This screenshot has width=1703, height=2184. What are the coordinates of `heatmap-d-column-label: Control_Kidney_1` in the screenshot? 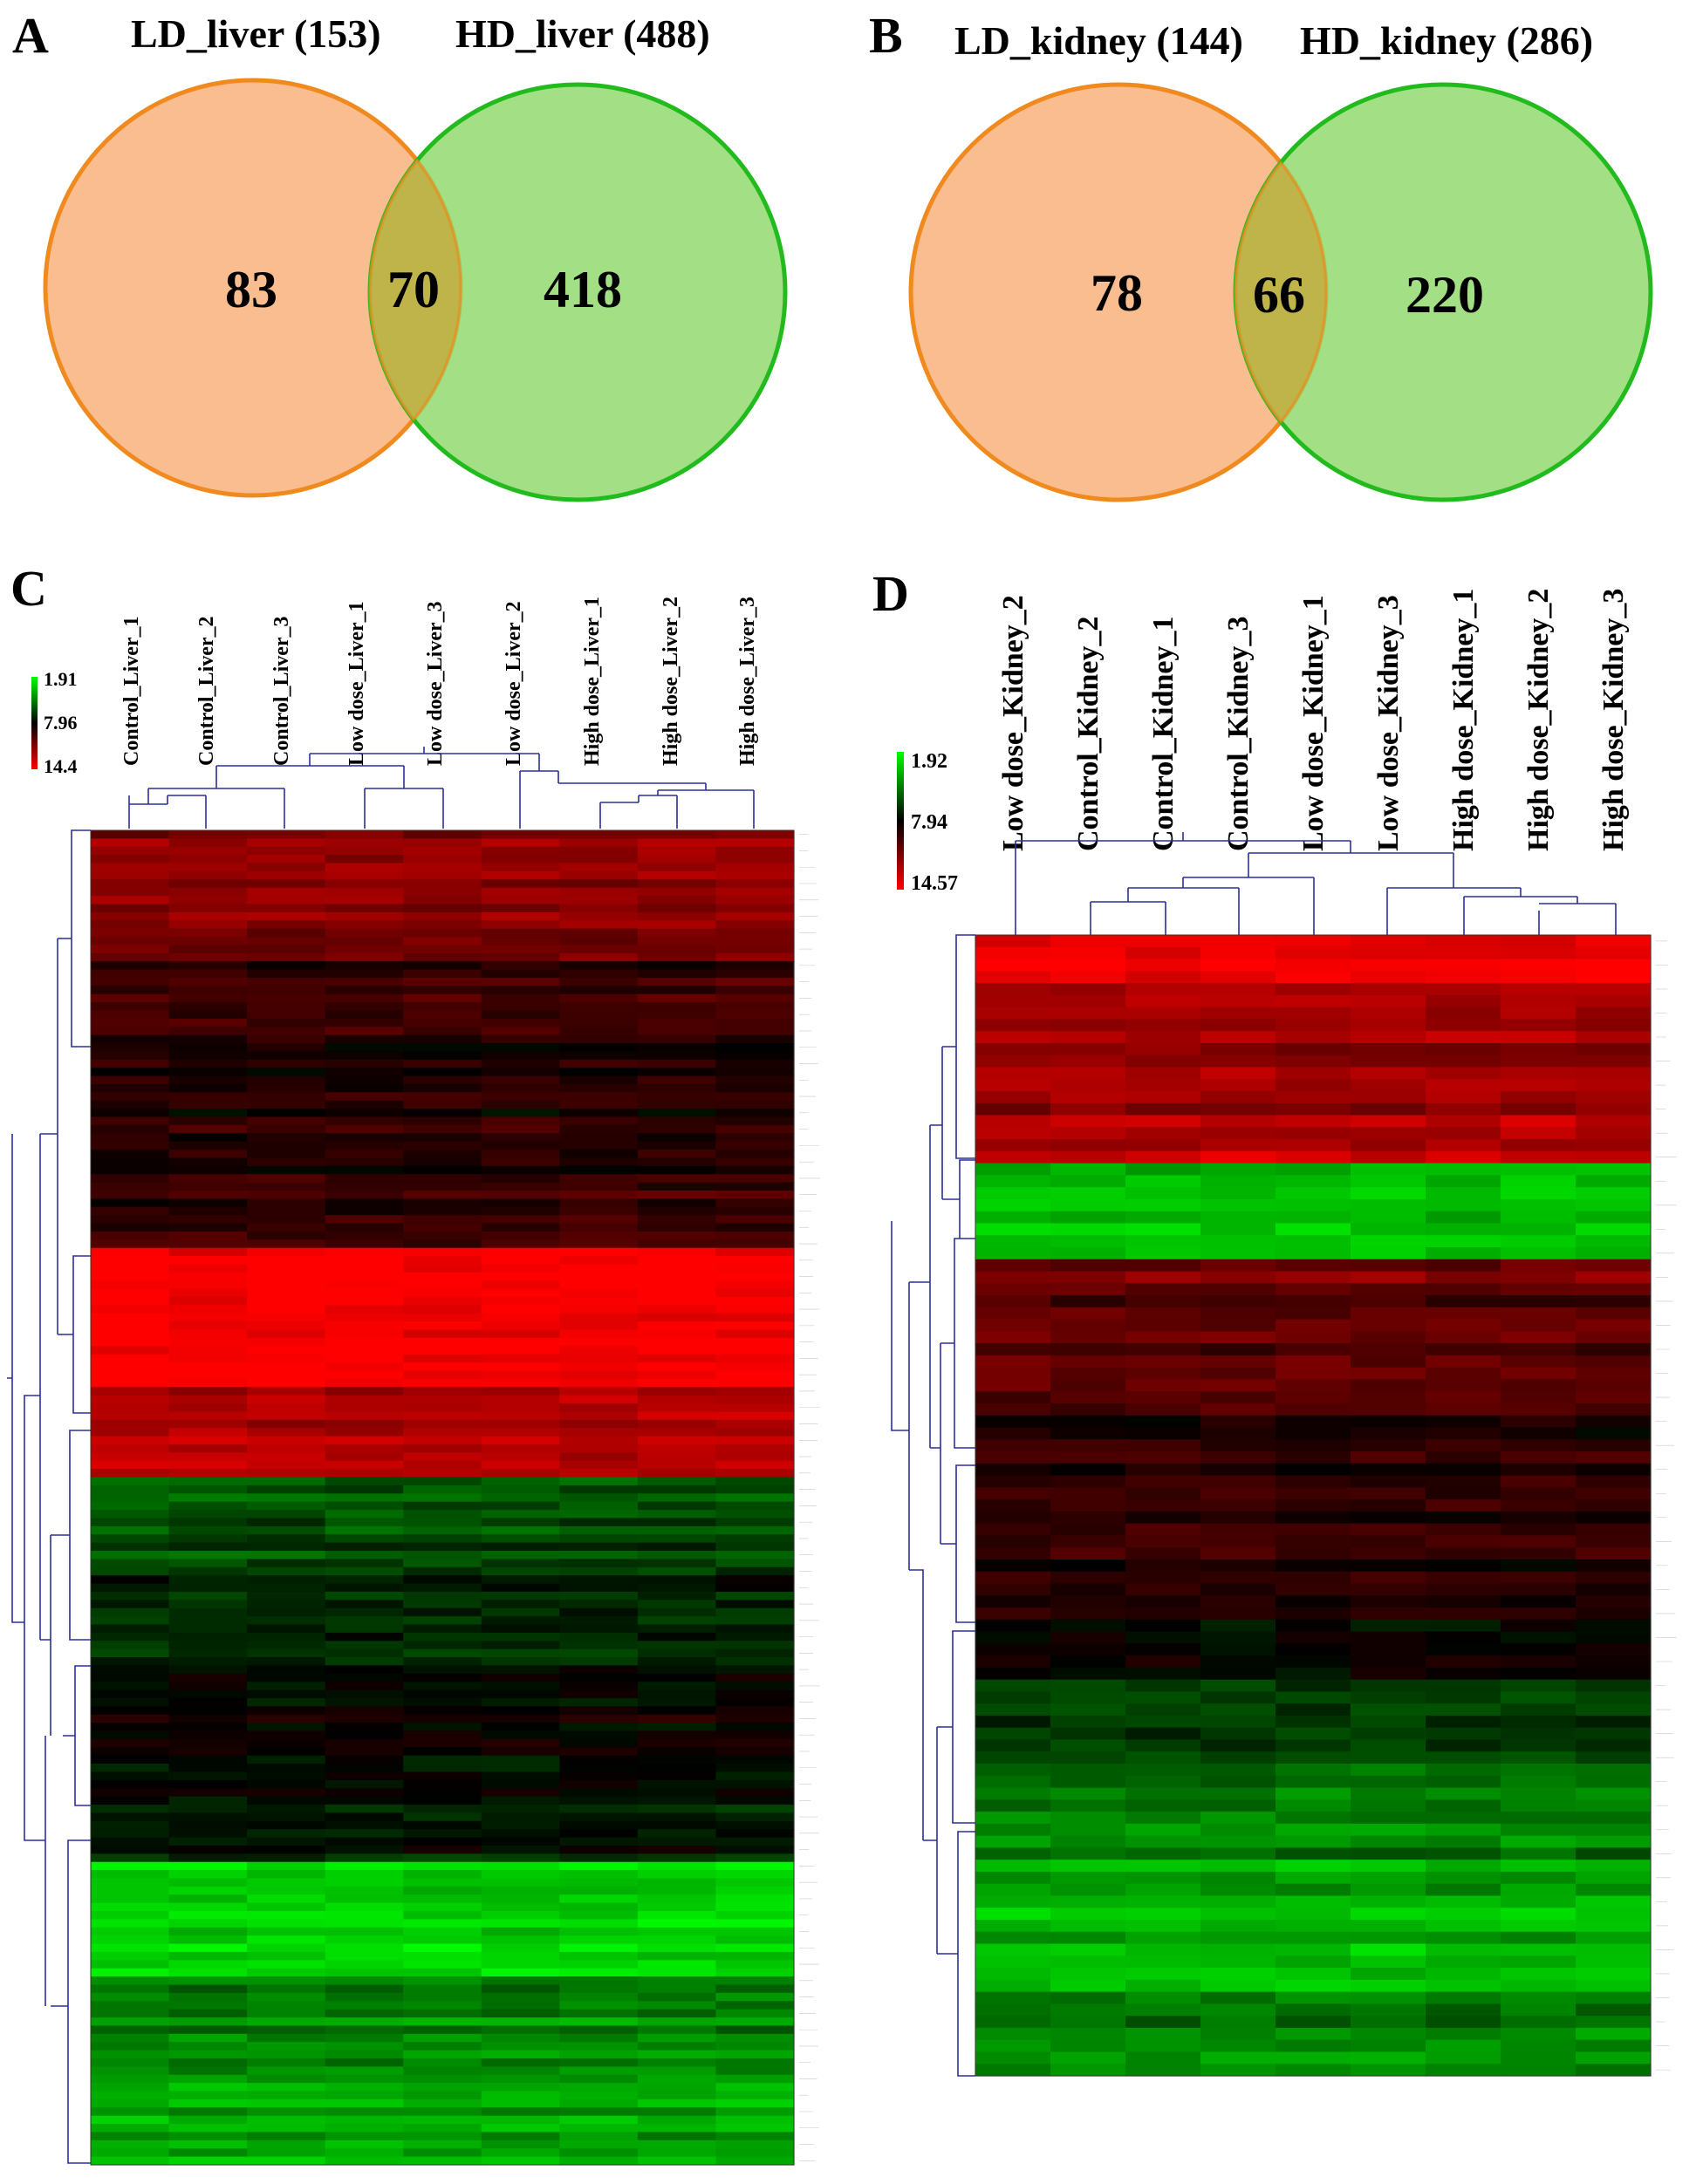 It's located at (1163, 733).